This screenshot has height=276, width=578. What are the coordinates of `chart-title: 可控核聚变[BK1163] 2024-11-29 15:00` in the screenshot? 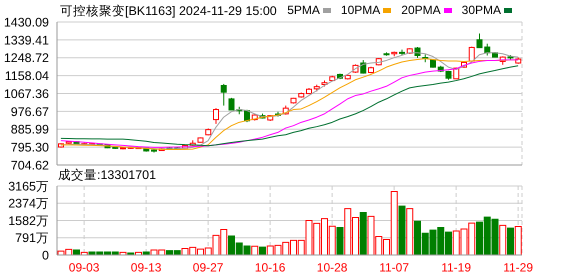 It's located at (168, 11).